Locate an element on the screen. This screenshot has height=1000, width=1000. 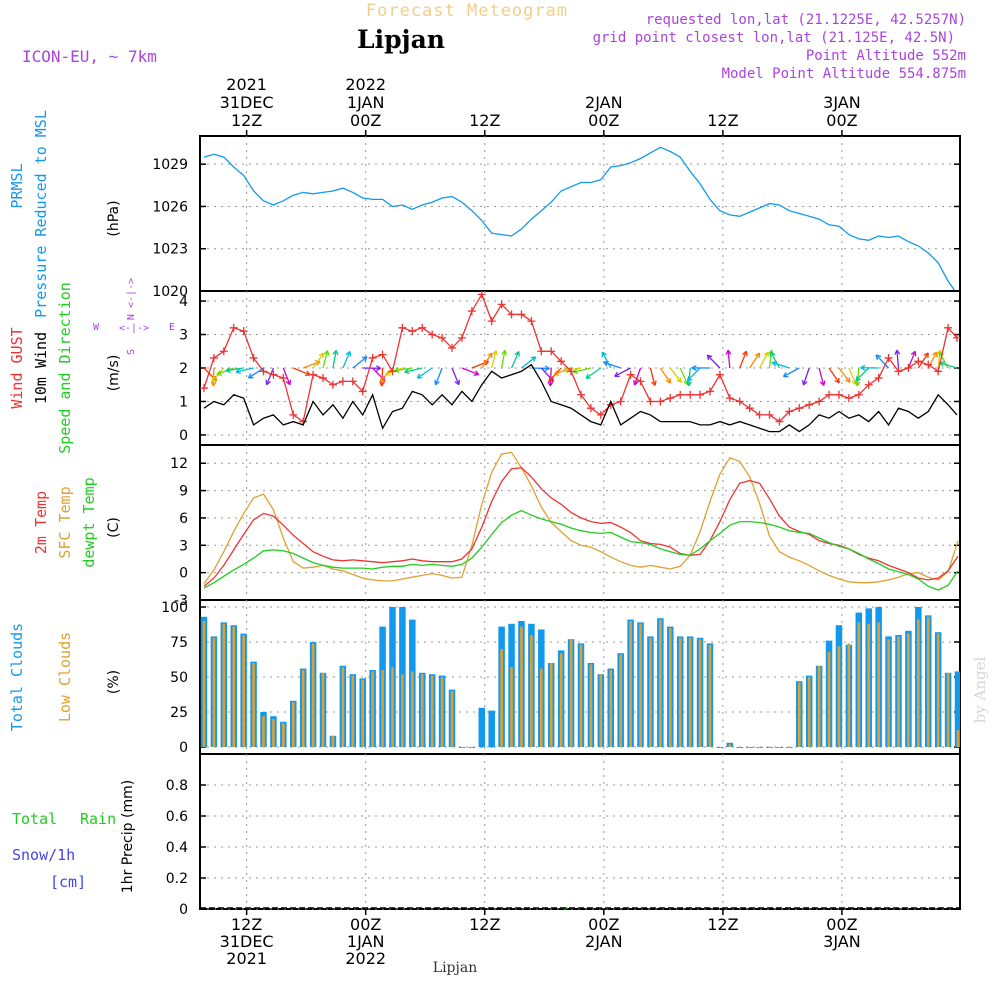
x-label-top: 2022 is located at coordinates (365, 84).